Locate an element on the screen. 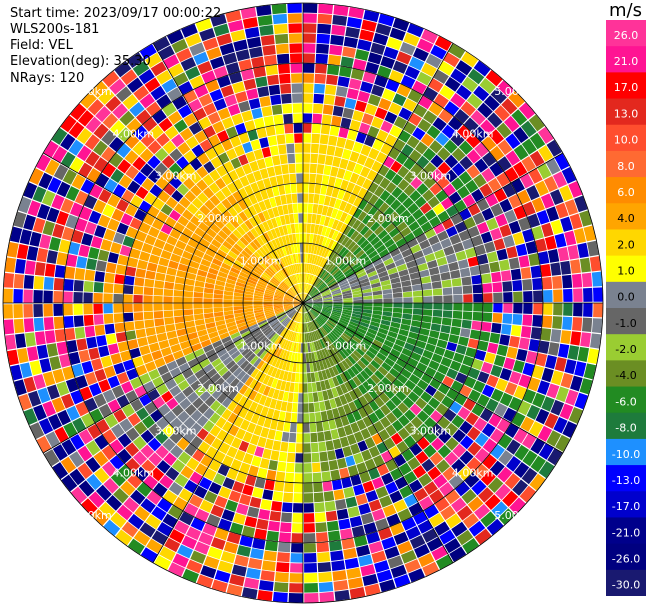  range-ring-label: 5.00km is located at coordinates (91, 91).